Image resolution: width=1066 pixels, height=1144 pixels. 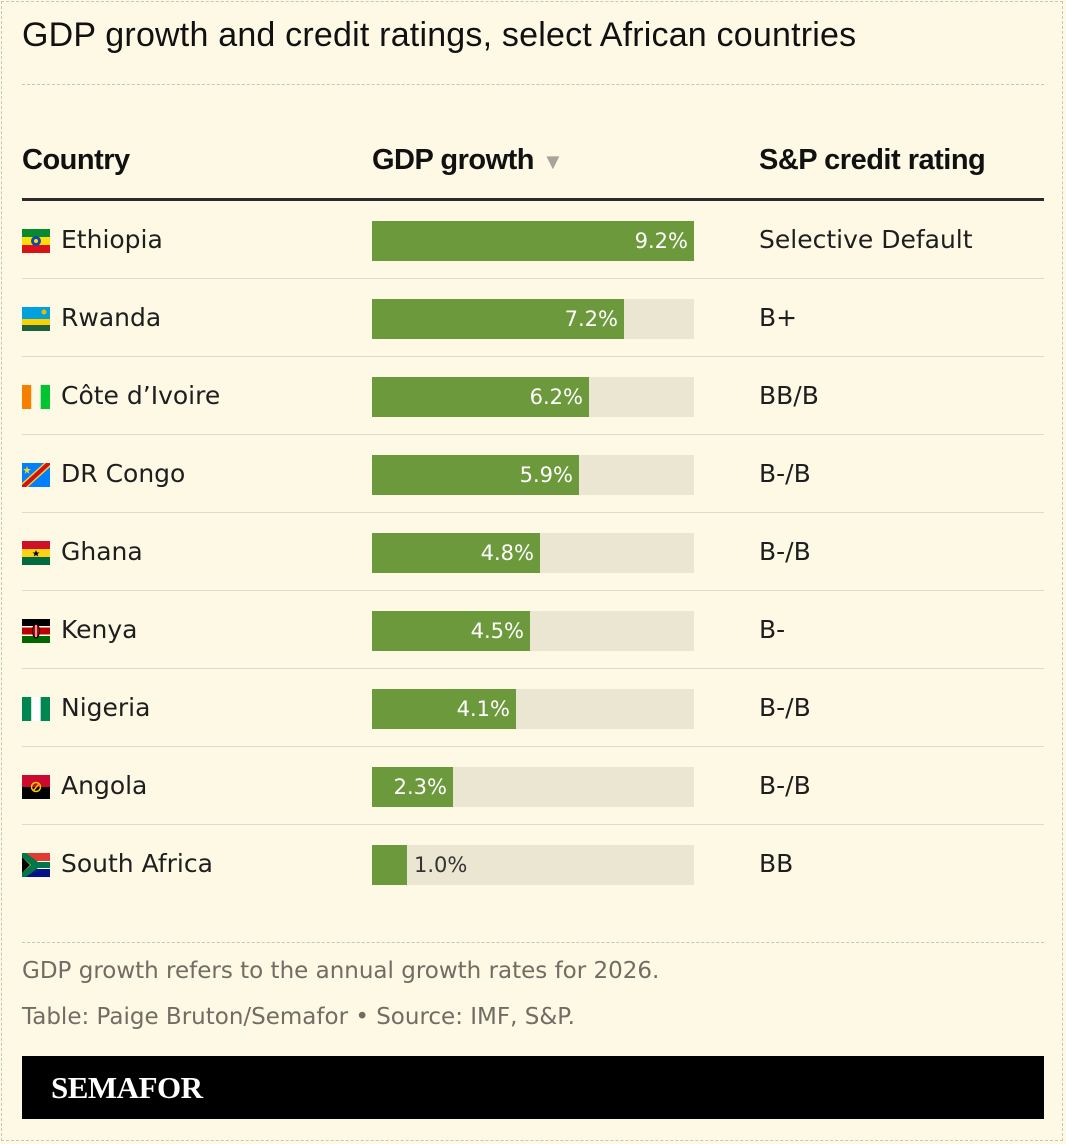 I want to click on country-name: Nigeria, so click(x=106, y=707).